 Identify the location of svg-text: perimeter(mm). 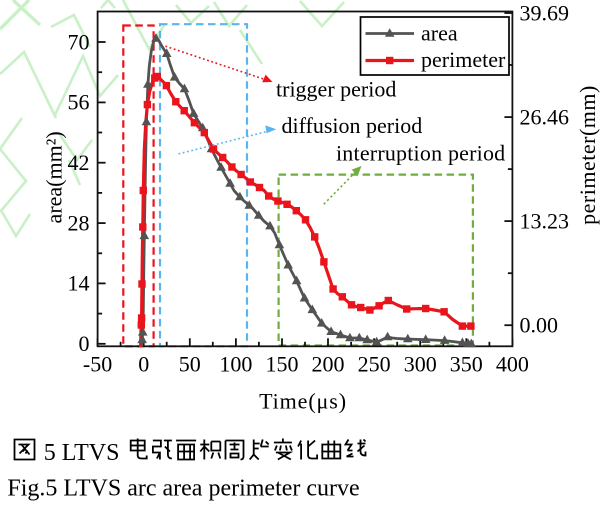
(587, 155).